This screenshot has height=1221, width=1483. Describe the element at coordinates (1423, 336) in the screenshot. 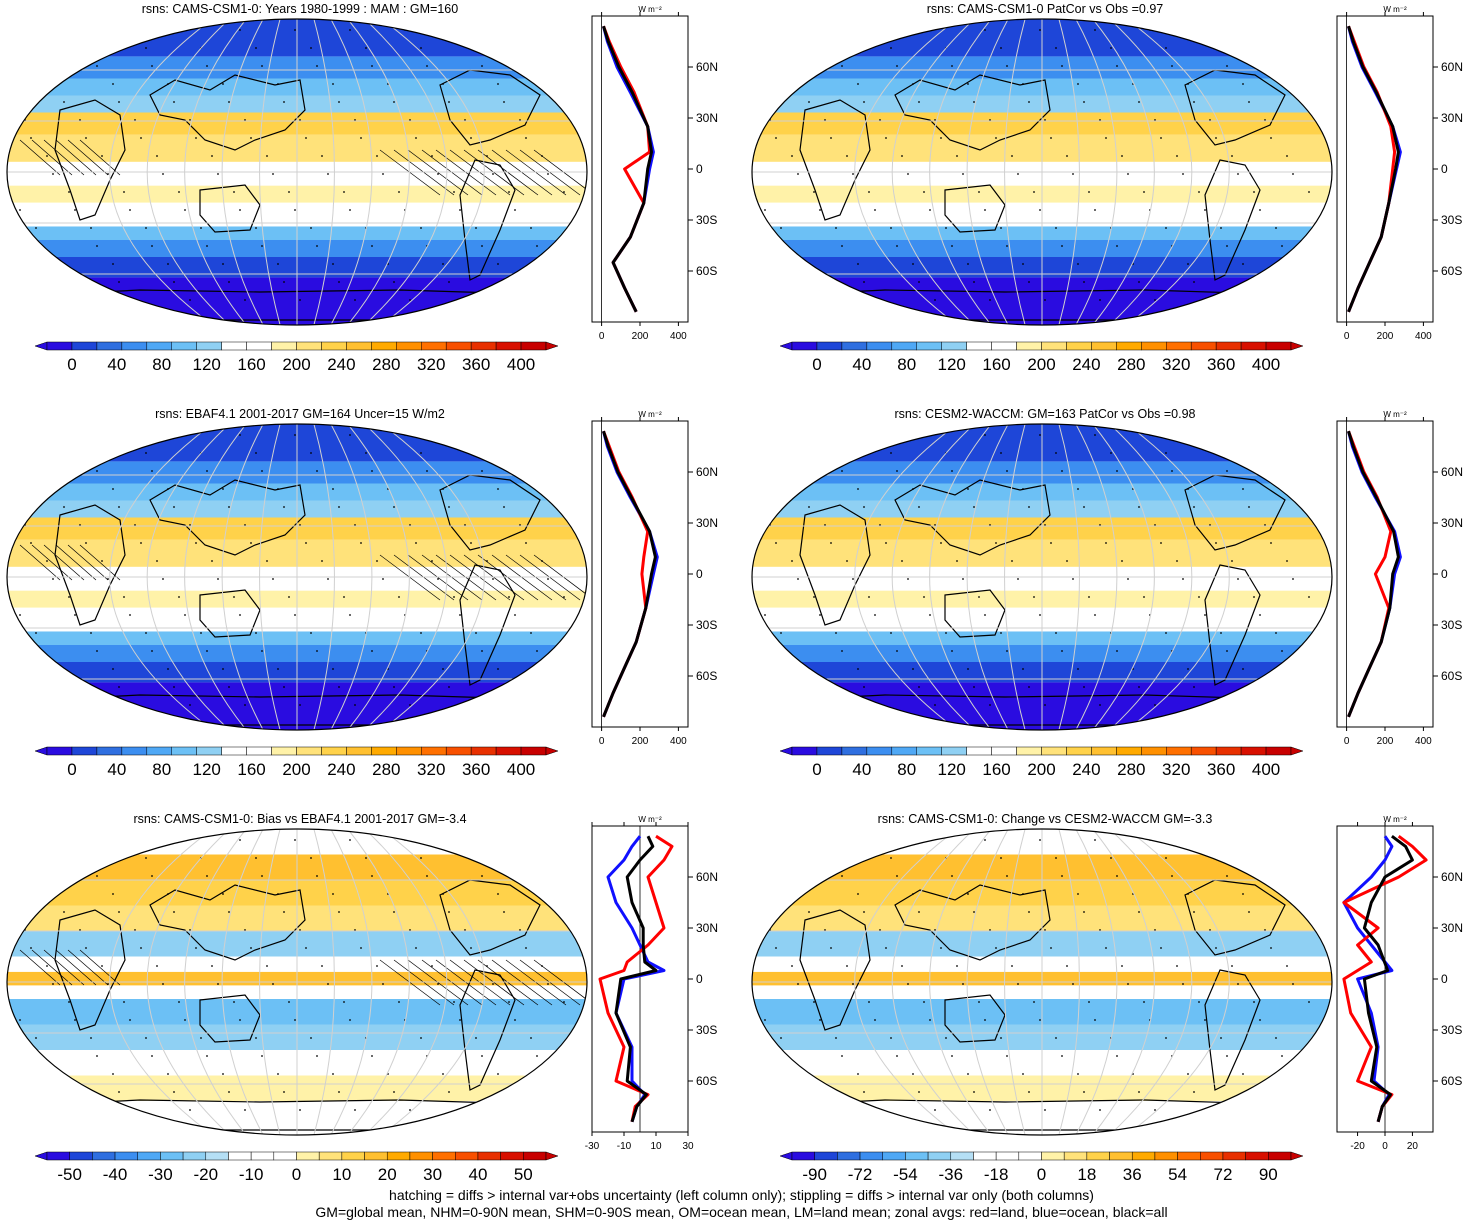

I see `zonal-xtick-label: 400` at that location.